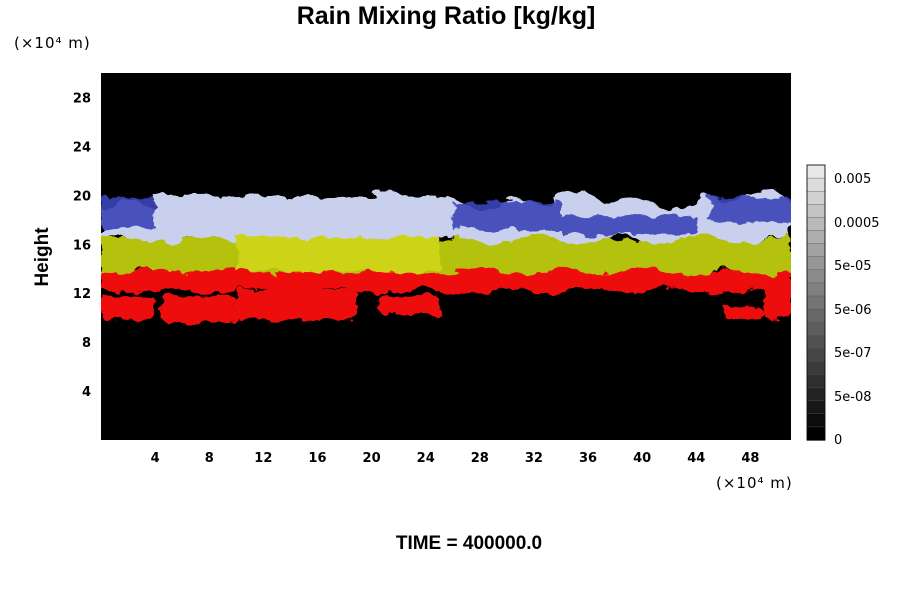 The width and height of the screenshot is (900, 600). I want to click on colorbar-label: 5e-05, so click(853, 266).